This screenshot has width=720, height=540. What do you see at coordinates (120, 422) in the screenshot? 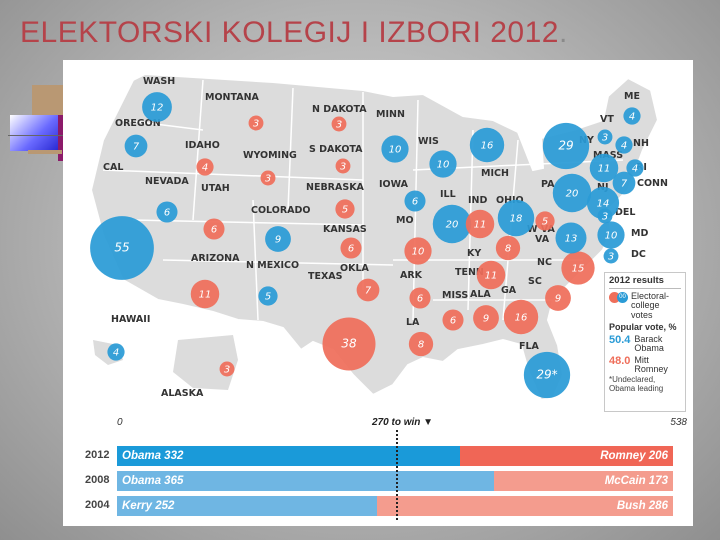
I see `axis-min-label: 0` at bounding box center [120, 422].